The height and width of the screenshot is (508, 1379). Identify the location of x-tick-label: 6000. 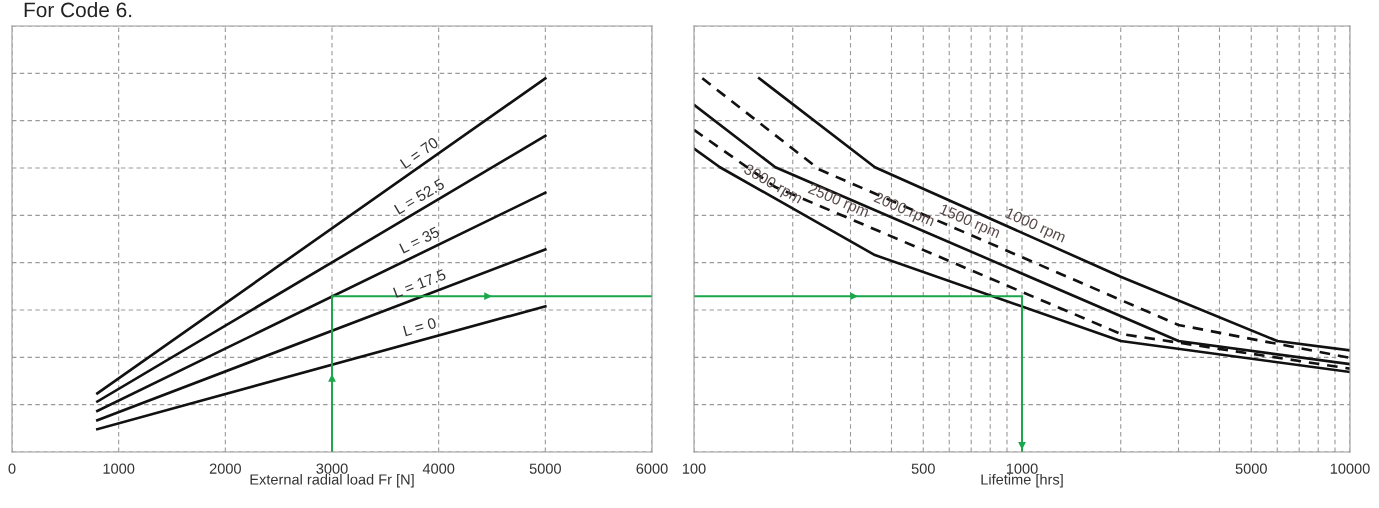
(652, 468).